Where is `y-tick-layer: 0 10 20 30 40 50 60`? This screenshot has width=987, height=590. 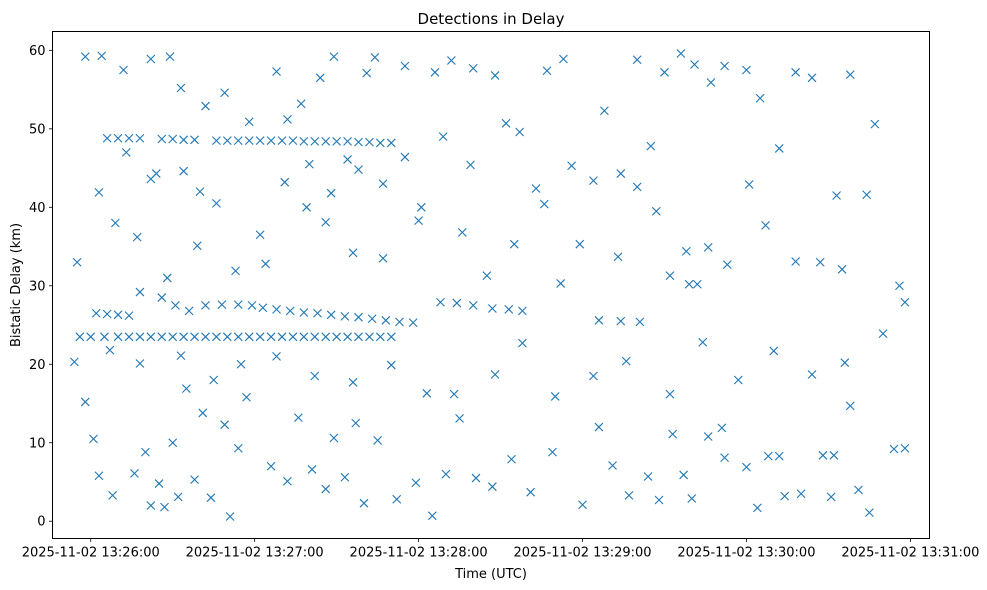
y-tick-layer: 0 10 20 30 40 50 60 is located at coordinates (41, 287).